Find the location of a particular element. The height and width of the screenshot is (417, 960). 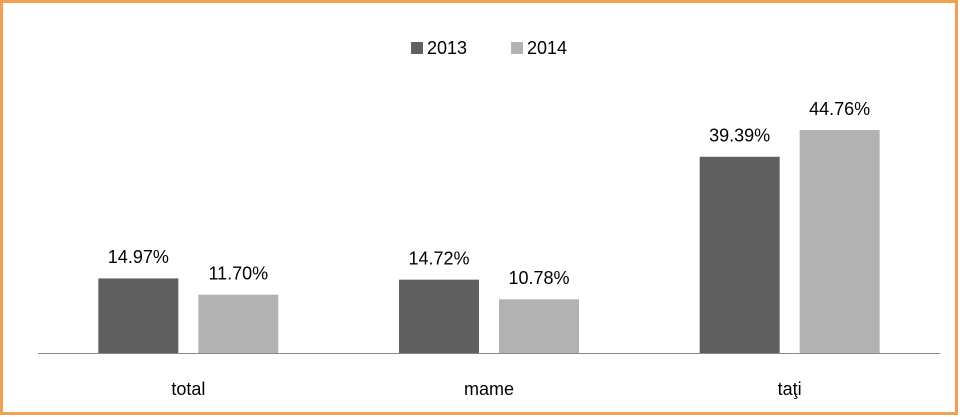

value-label: 11.70% is located at coordinates (238, 273).